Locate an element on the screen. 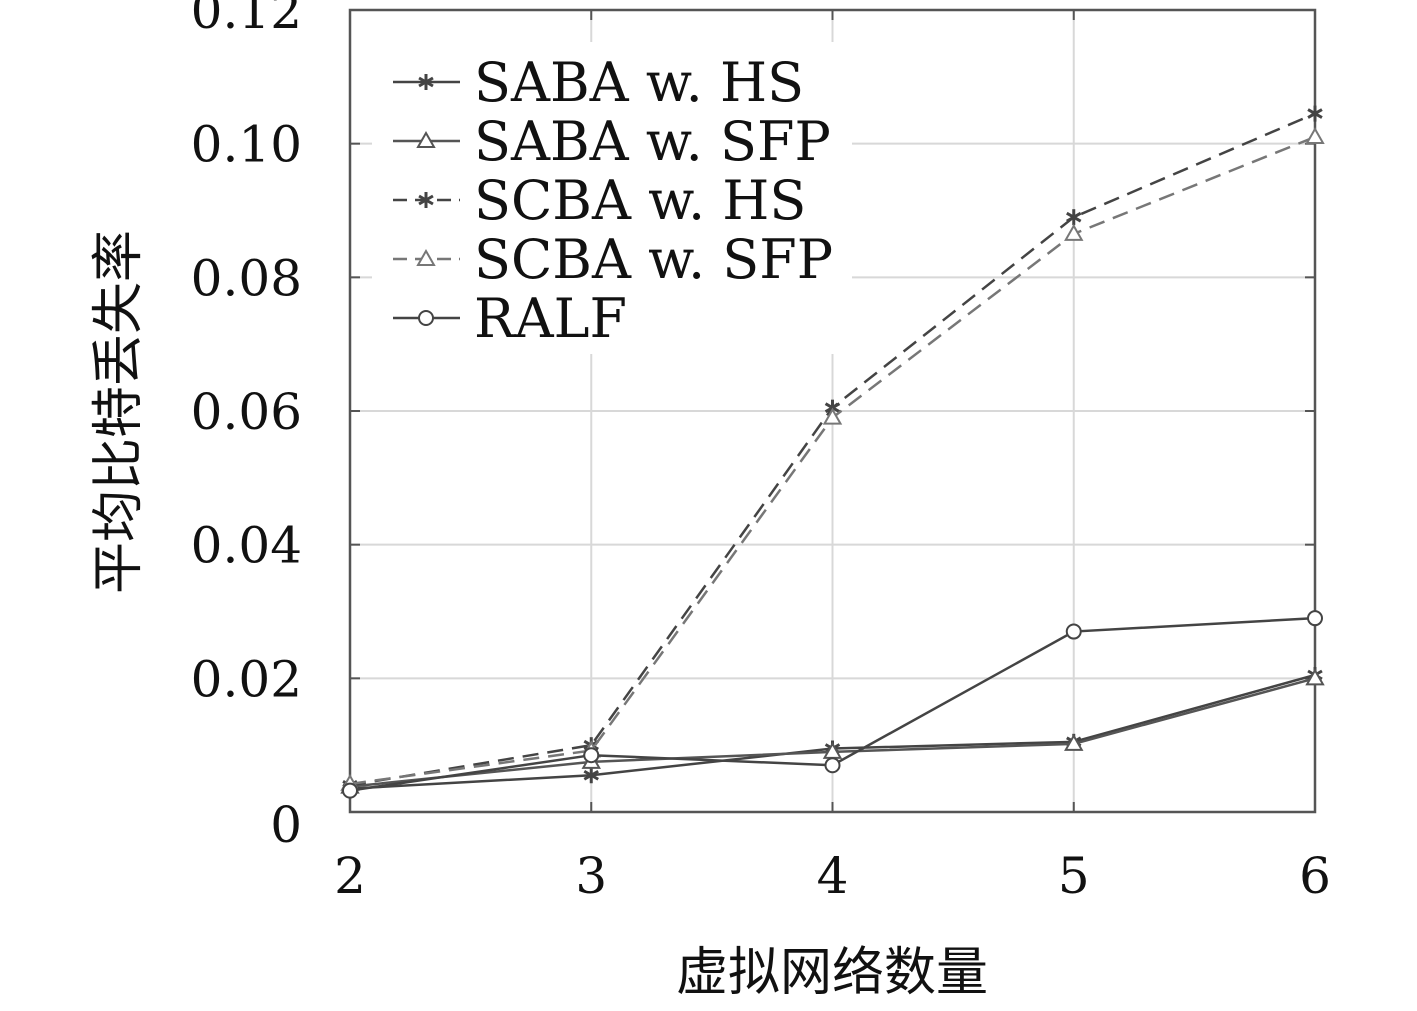 This screenshot has height=1011, width=1417. legend-background is located at coordinates (612, 198).